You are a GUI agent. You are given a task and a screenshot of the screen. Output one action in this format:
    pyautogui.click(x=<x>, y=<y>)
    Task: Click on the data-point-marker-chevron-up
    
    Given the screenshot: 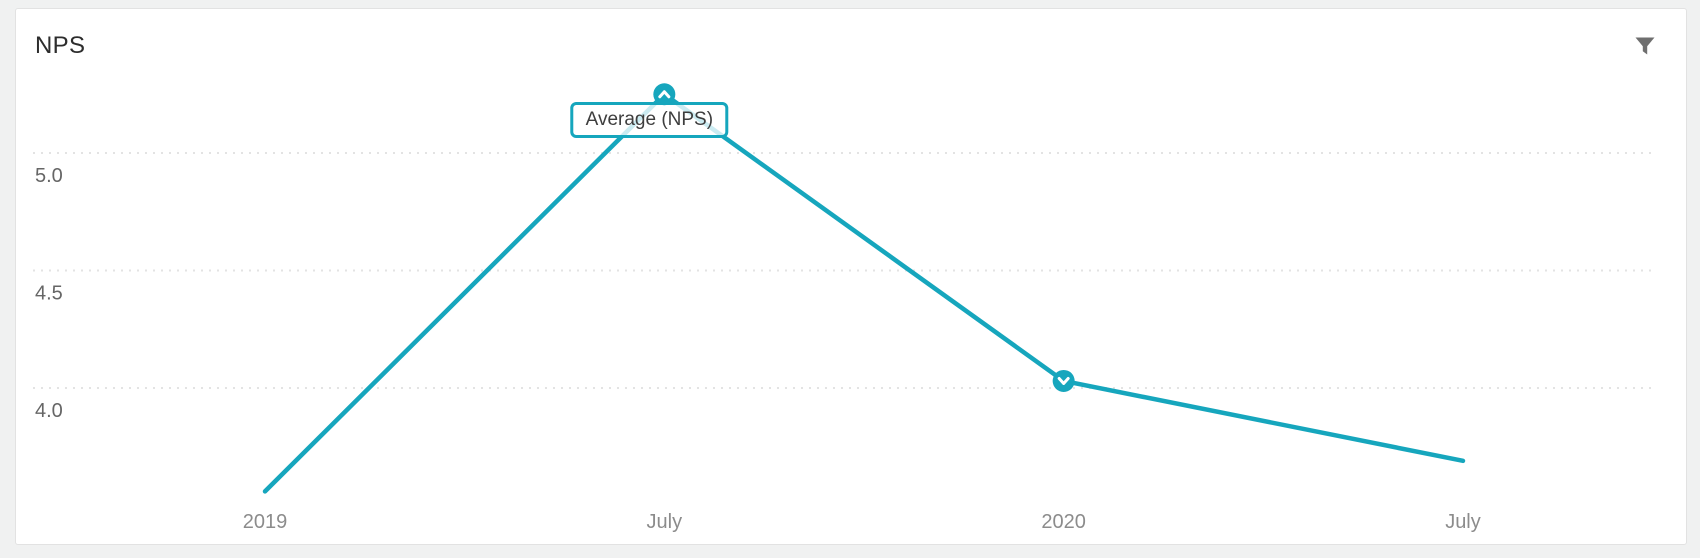 What is the action you would take?
    pyautogui.click(x=664, y=94)
    